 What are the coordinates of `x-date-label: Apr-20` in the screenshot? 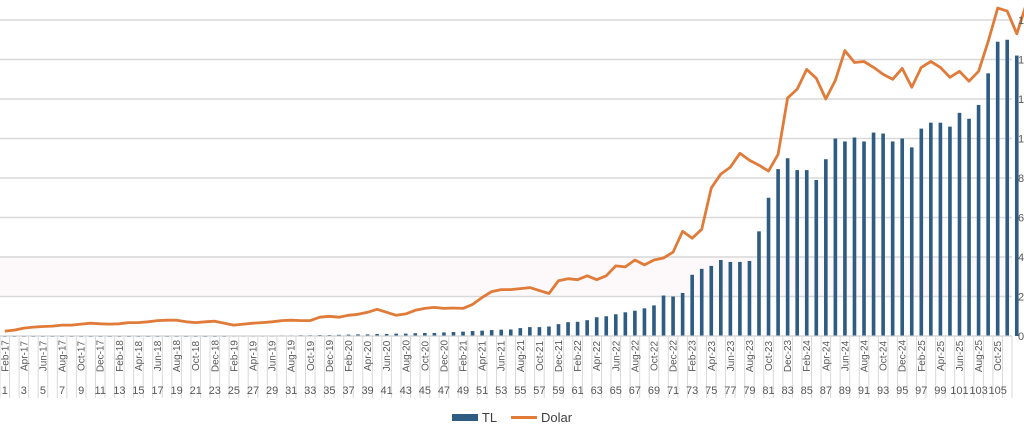 It's located at (368, 356).